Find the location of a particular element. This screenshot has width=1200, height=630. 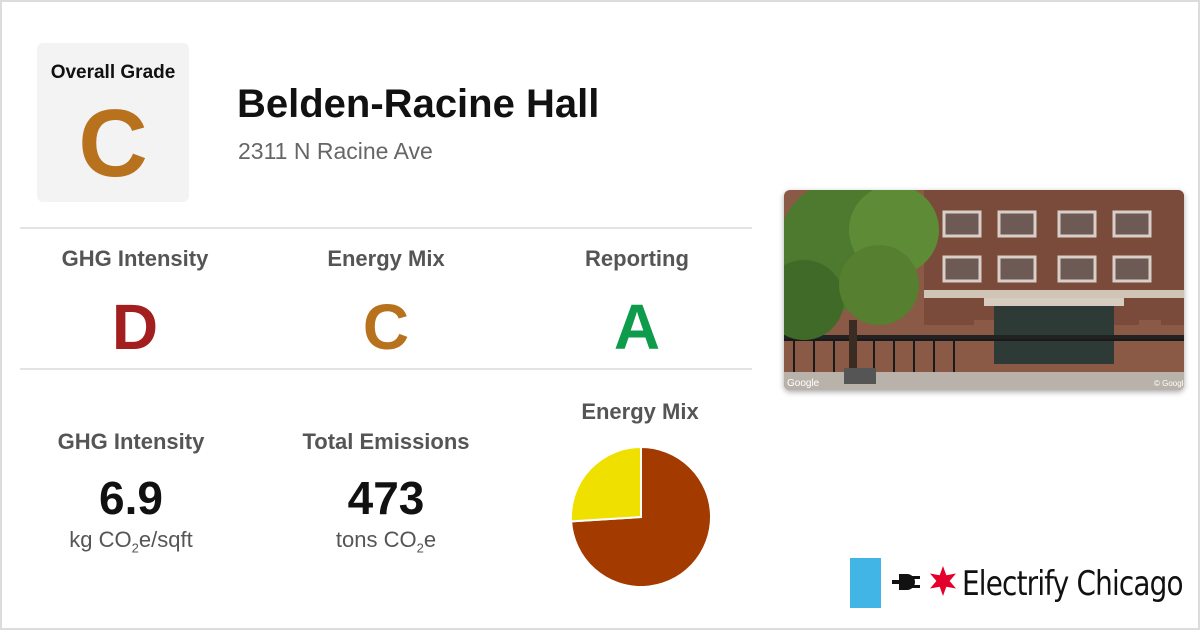

plug-icon is located at coordinates (906, 582).